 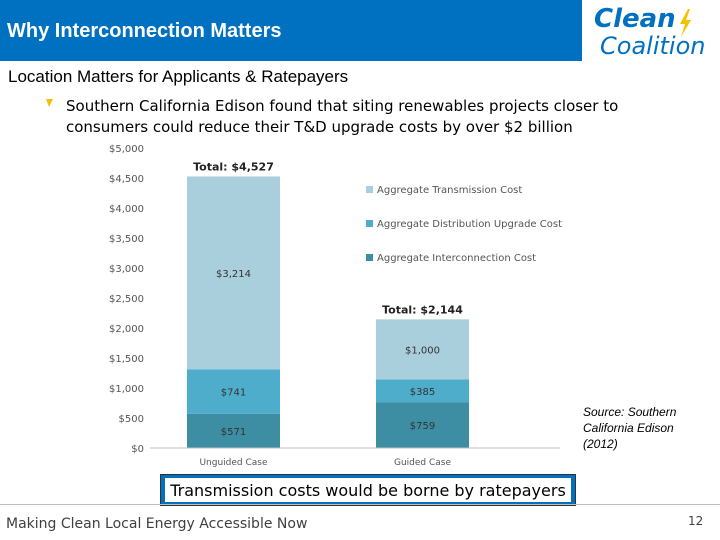 I want to click on y-tick-label: $3,000, so click(x=126, y=269).